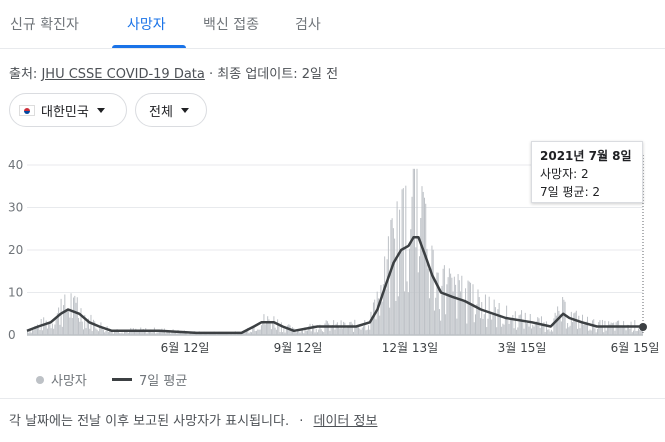 This screenshot has height=442, width=665. Describe the element at coordinates (308, 25) in the screenshot. I see `tab-testing: 검사` at that location.